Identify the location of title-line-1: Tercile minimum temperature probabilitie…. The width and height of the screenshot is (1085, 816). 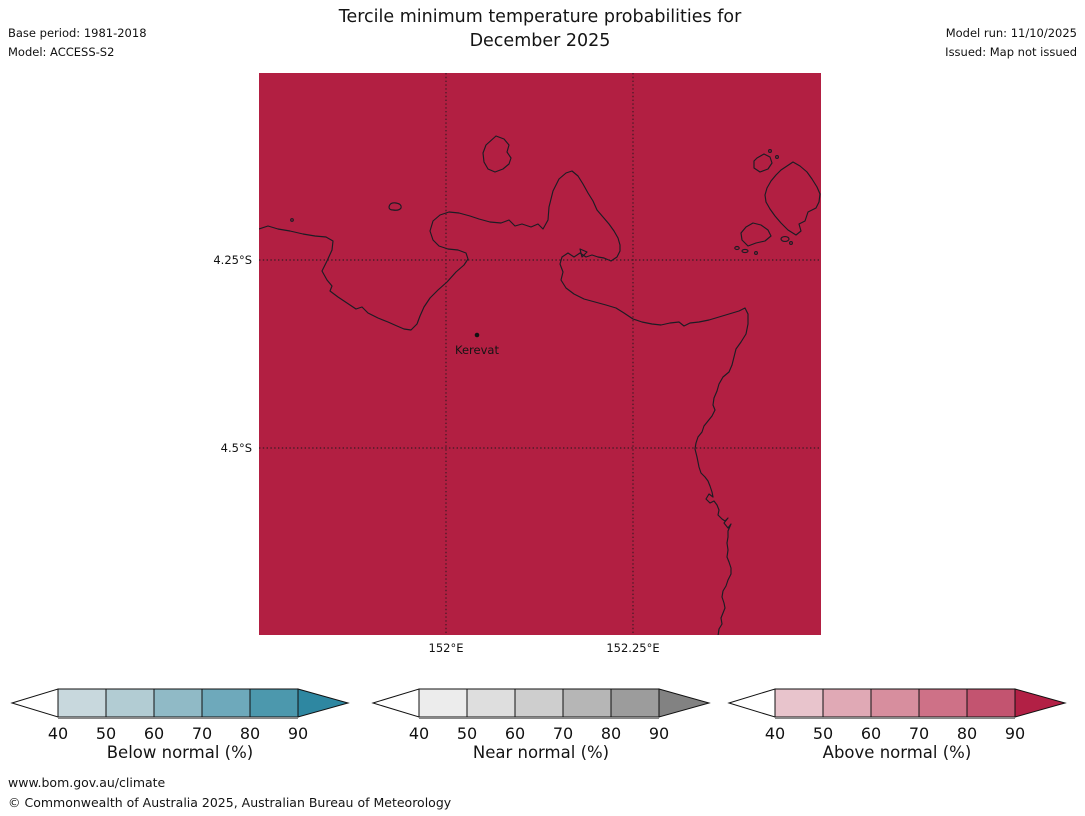
(540, 17).